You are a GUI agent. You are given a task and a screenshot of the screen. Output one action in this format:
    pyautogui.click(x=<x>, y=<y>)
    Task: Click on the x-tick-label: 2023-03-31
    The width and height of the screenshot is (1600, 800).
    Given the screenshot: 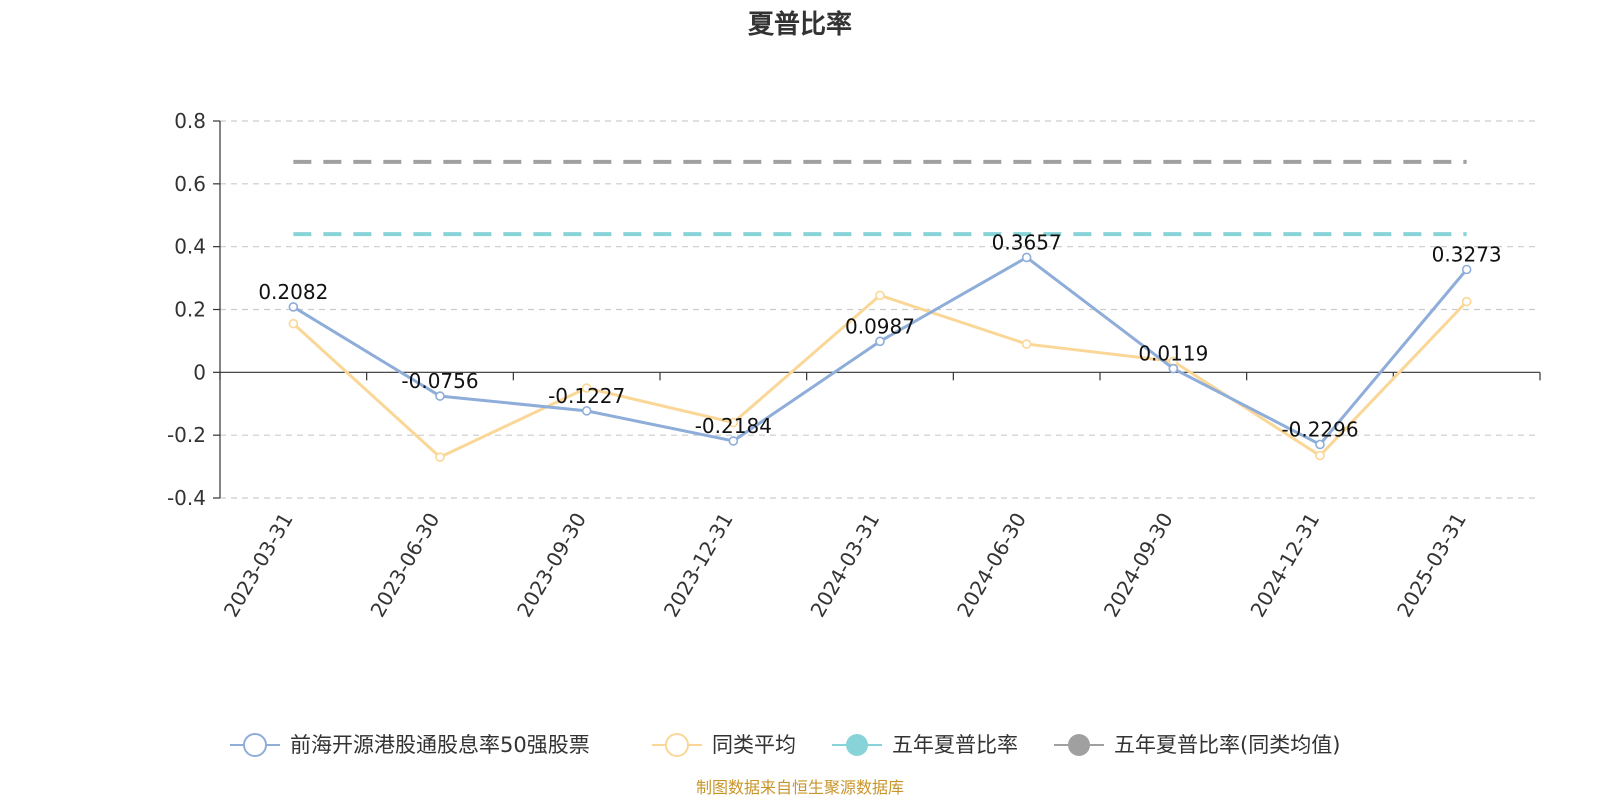 What is the action you would take?
    pyautogui.click(x=258, y=565)
    